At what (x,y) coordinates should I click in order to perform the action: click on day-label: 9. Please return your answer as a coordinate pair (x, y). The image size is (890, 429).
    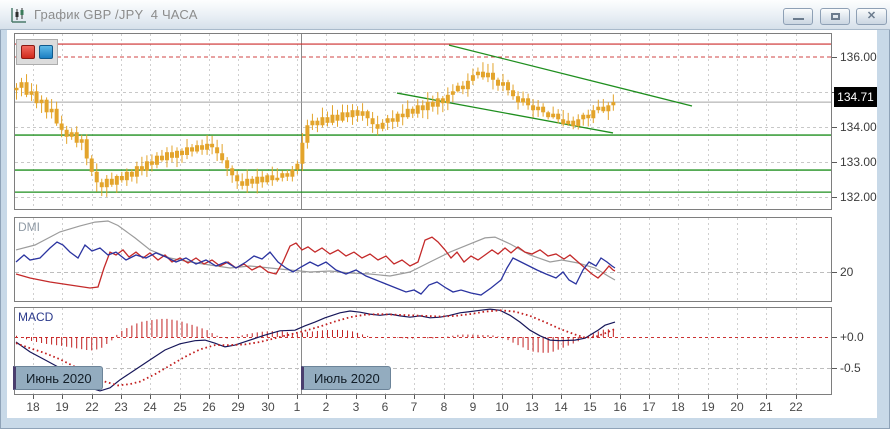
    Looking at the image, I should click on (473, 407).